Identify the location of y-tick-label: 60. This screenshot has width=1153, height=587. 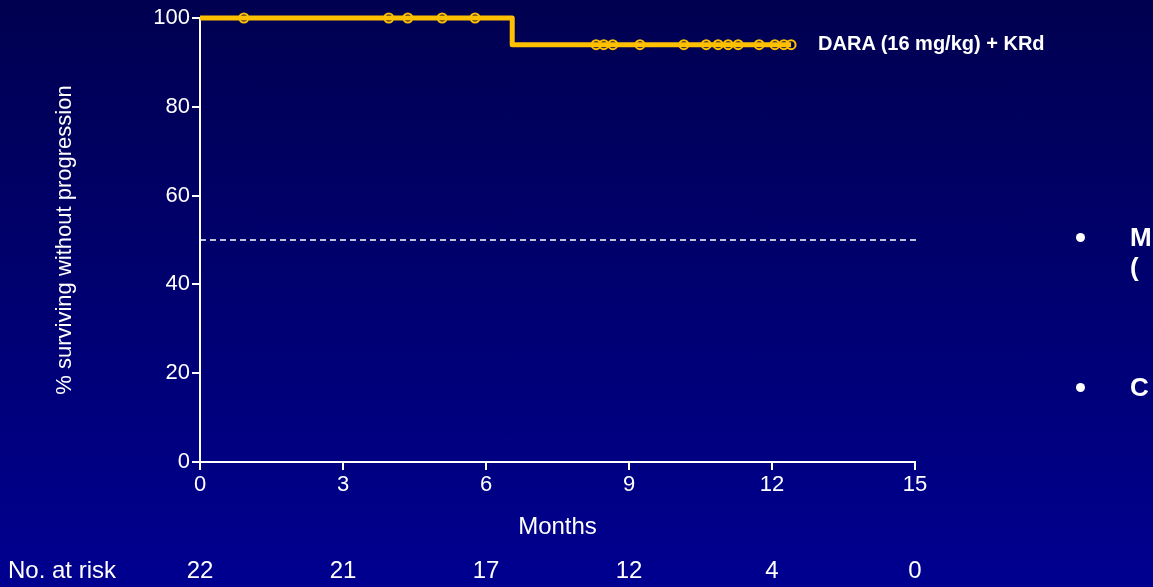
(177, 194).